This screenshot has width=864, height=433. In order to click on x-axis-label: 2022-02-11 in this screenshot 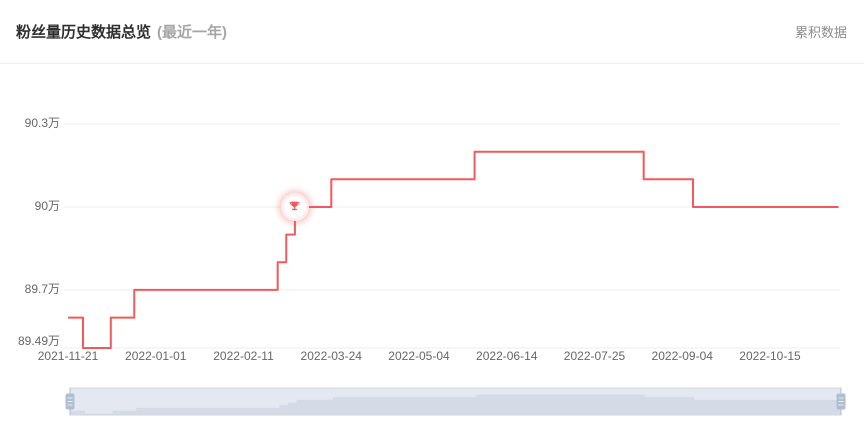, I will do `click(243, 356)`.